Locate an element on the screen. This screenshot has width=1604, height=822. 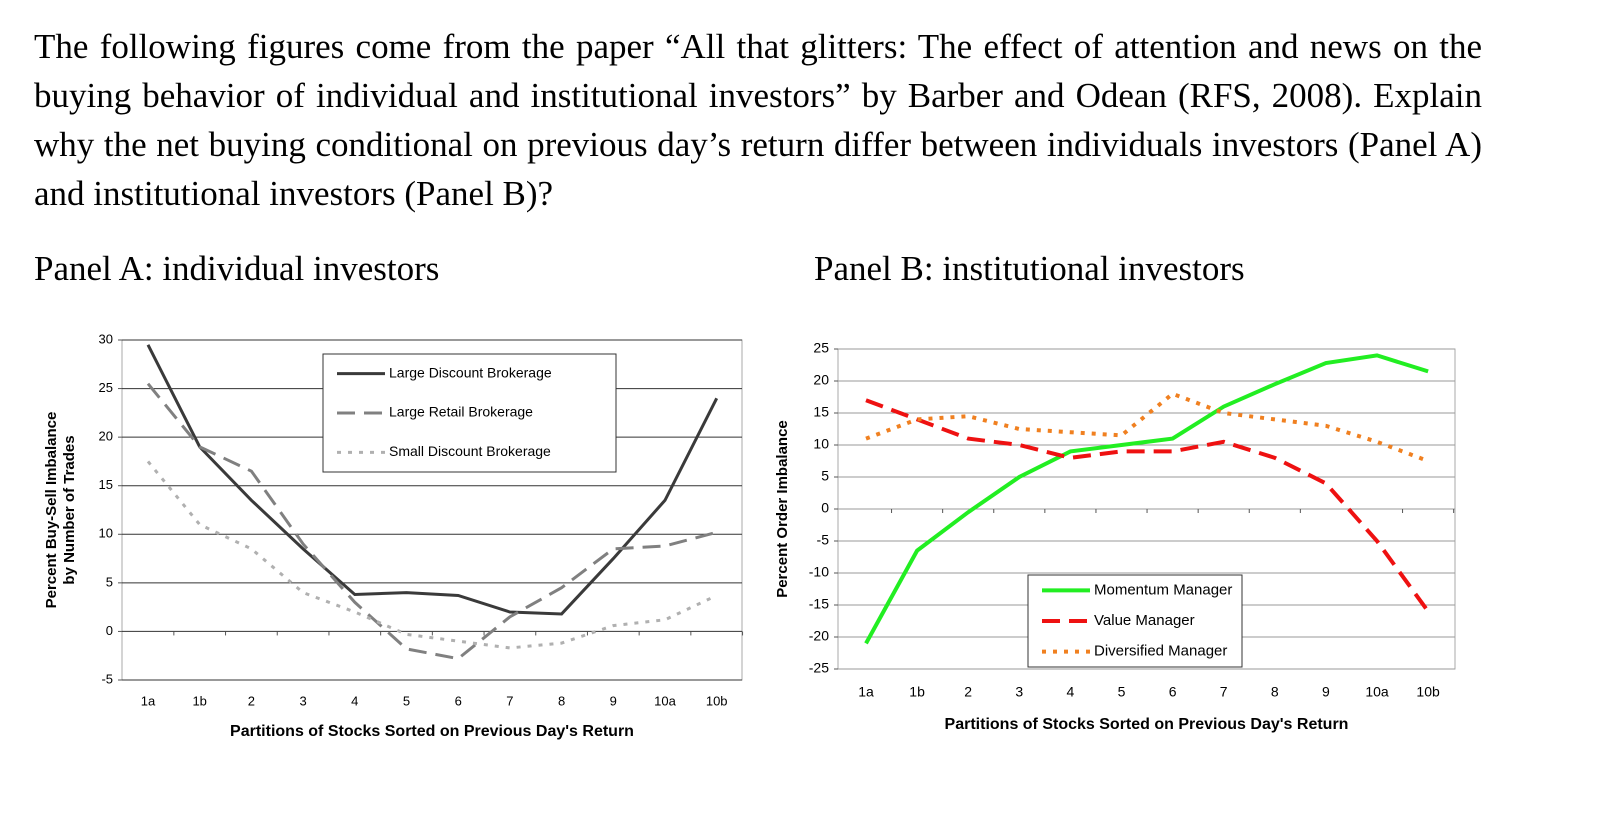
y-tick-label: 30 is located at coordinates (106, 338).